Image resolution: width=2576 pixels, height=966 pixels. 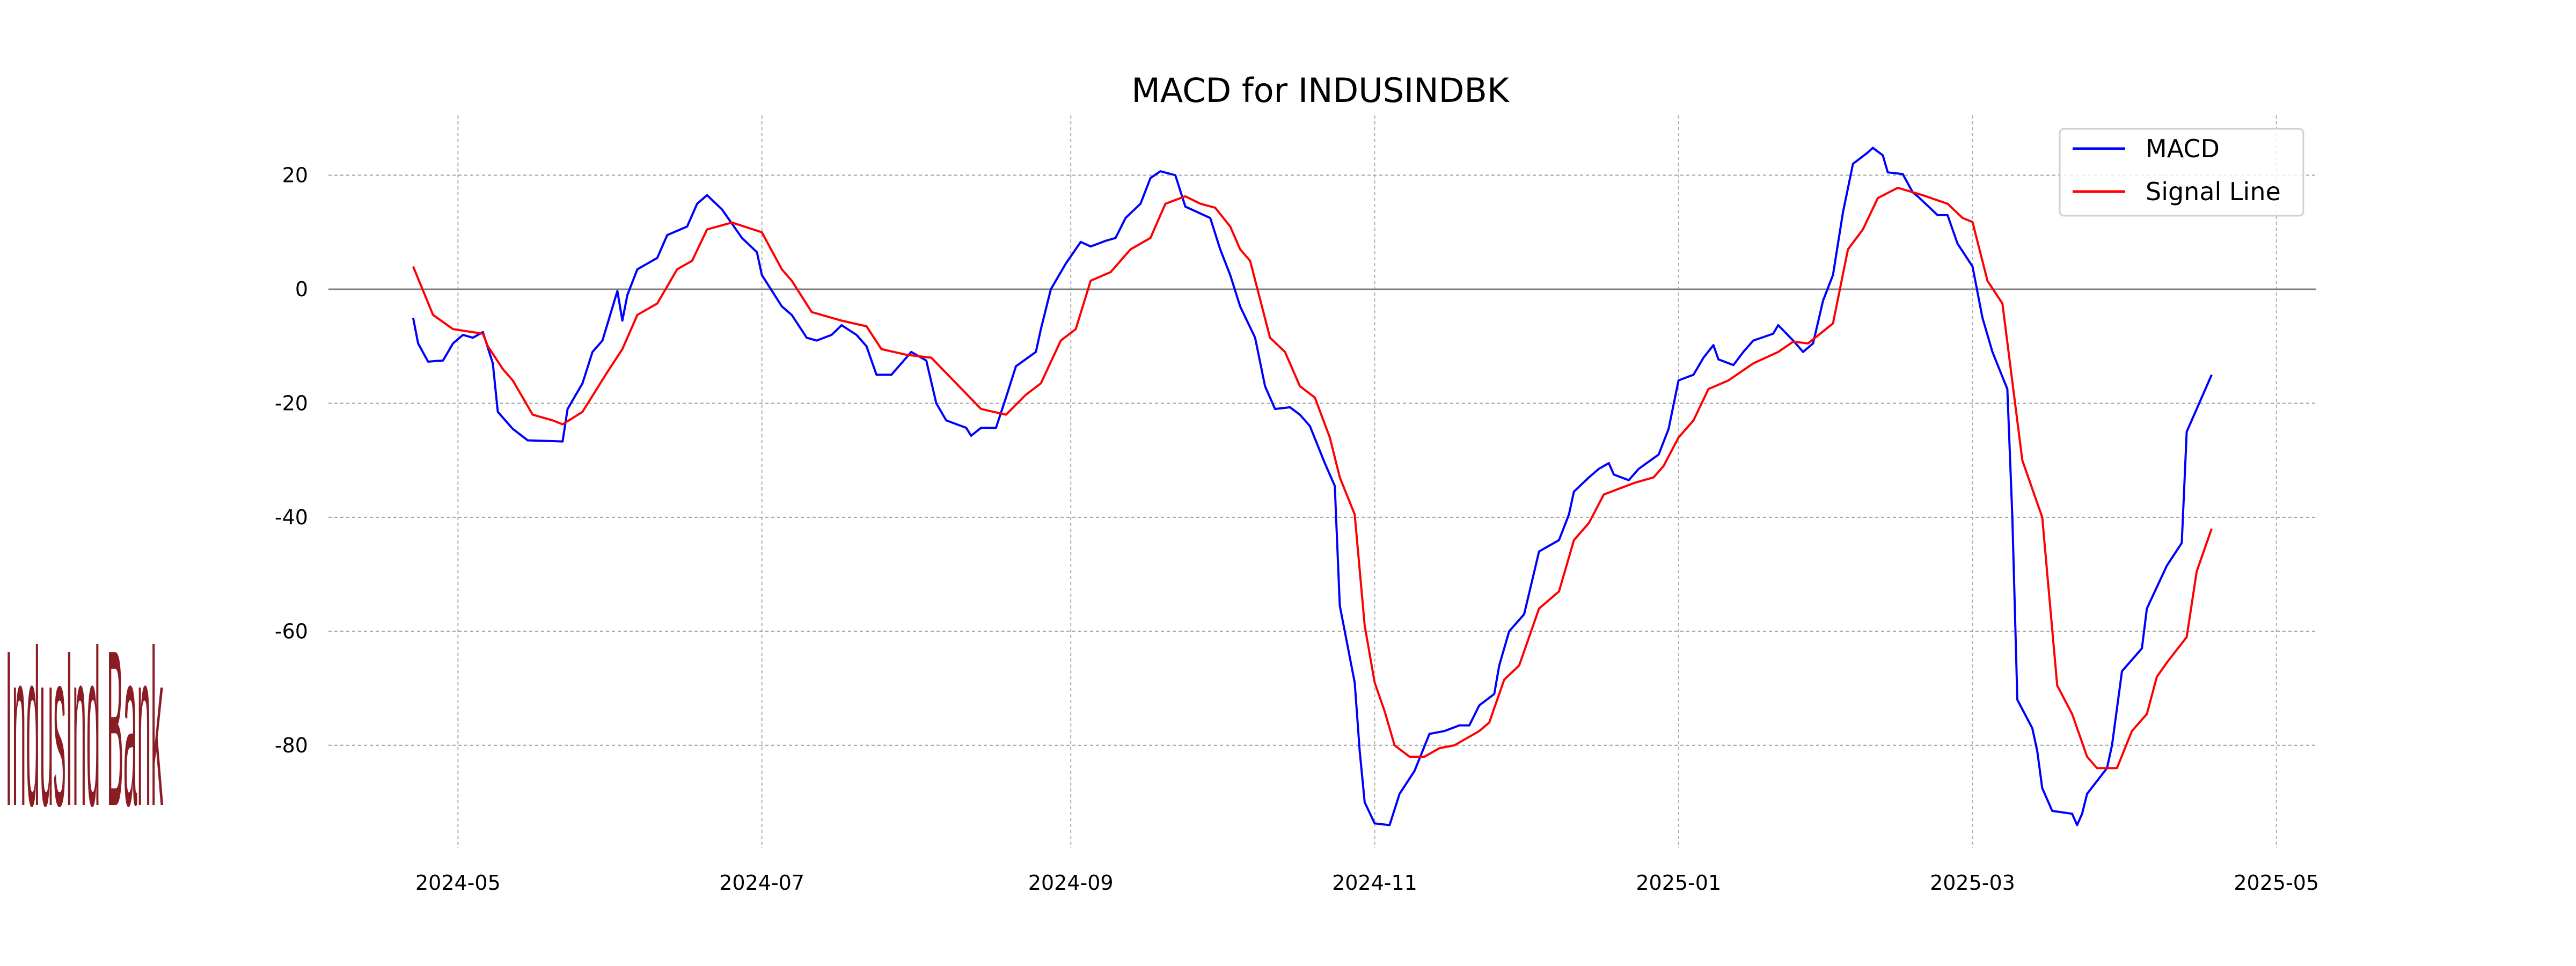 I want to click on x-tick-label: 2024-09, so click(x=1071, y=883).